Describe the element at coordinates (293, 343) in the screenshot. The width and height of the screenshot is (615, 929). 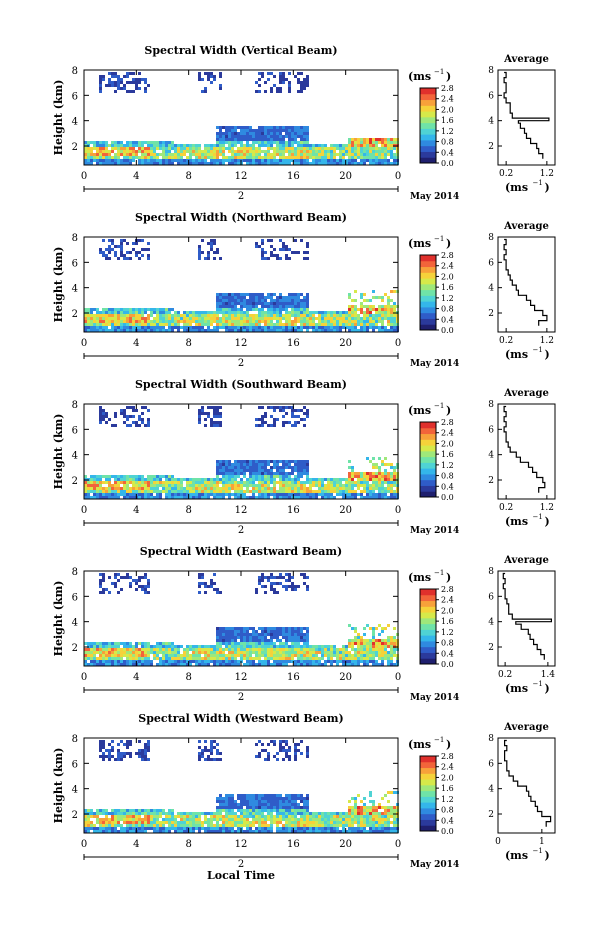
I see `x-tick-label: 16` at that location.